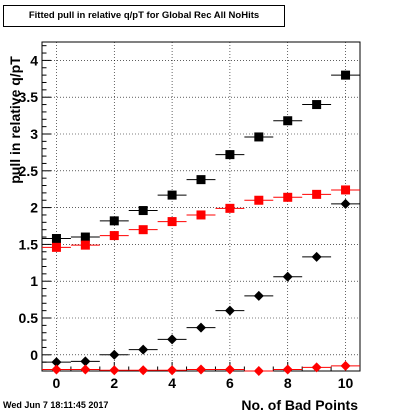 The height and width of the screenshot is (414, 400). I want to click on x-tick-label: 8, so click(288, 383).